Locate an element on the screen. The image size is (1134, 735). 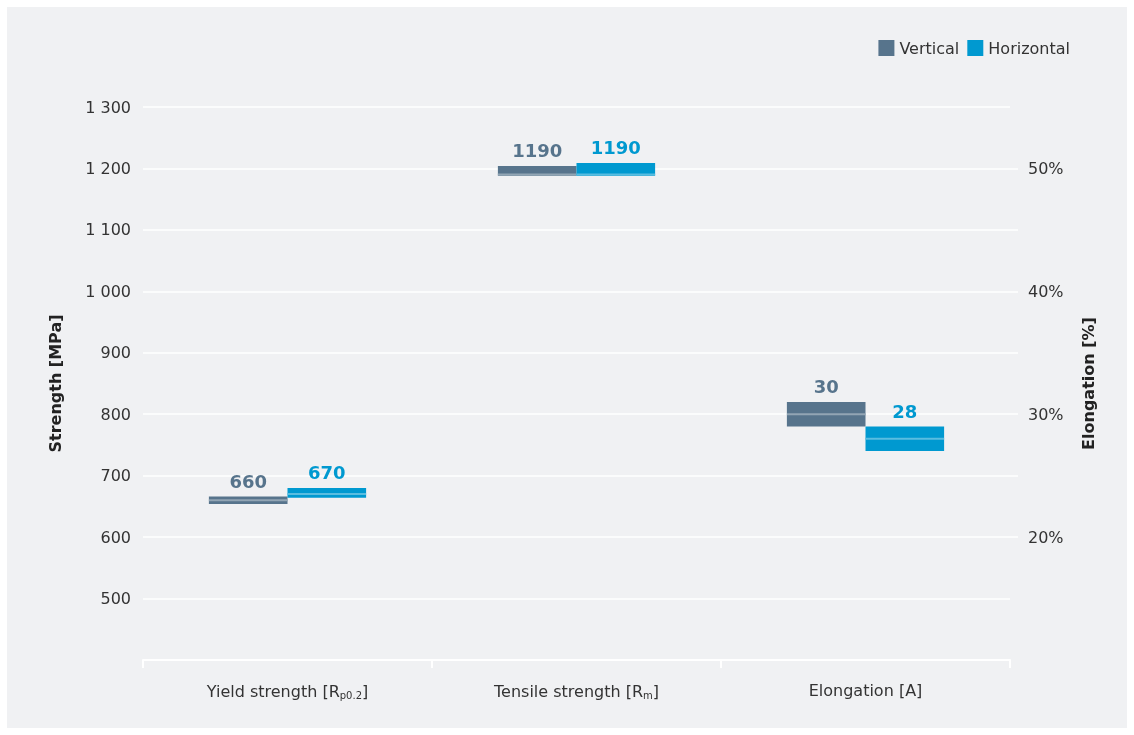
y2-tick-label: 30% is located at coordinates (1046, 414).